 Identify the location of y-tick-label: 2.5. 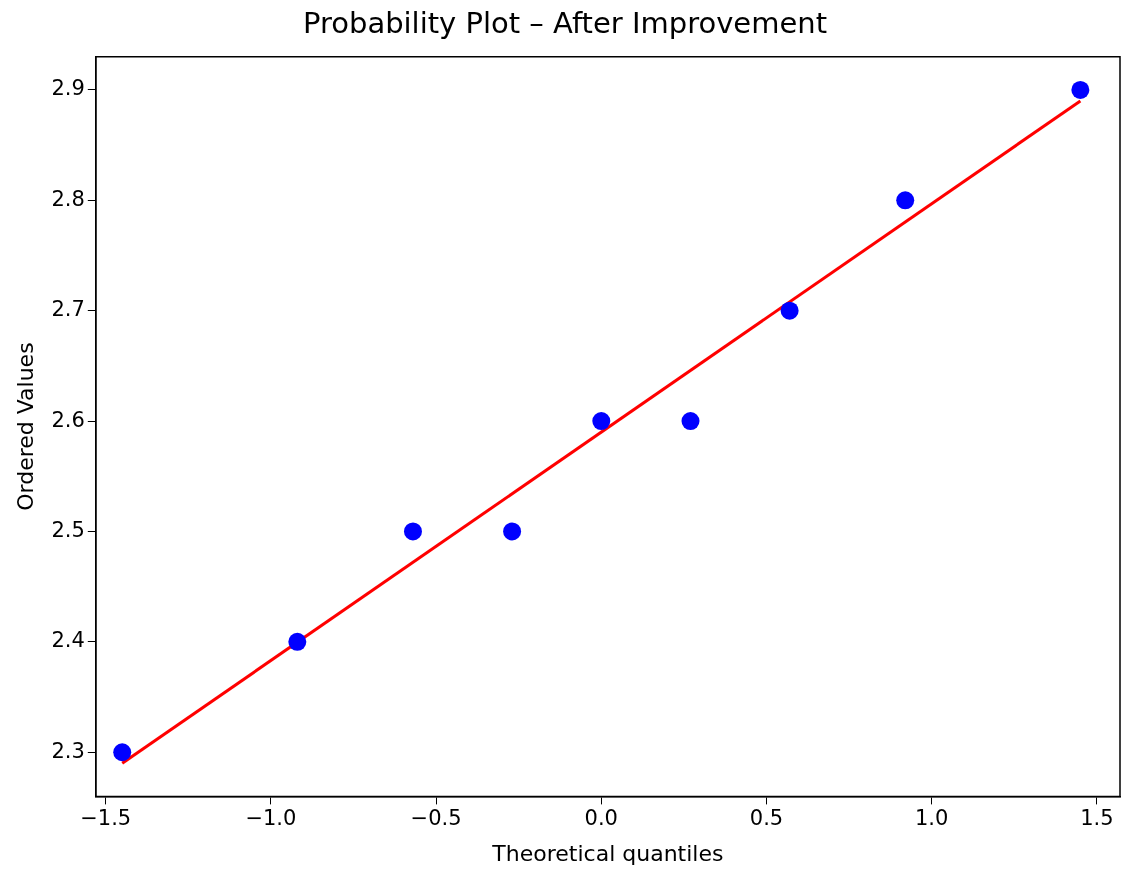
(68, 529).